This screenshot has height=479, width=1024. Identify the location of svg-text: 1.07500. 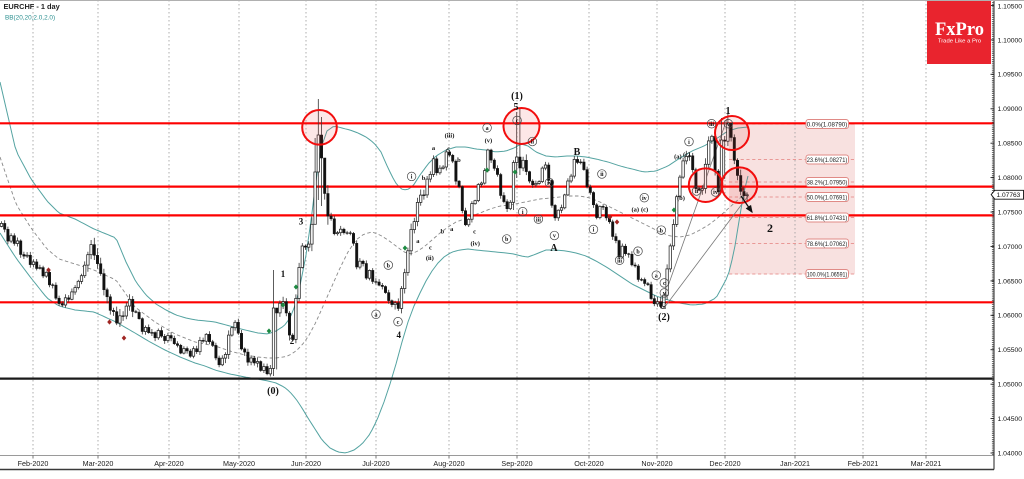
(1010, 212).